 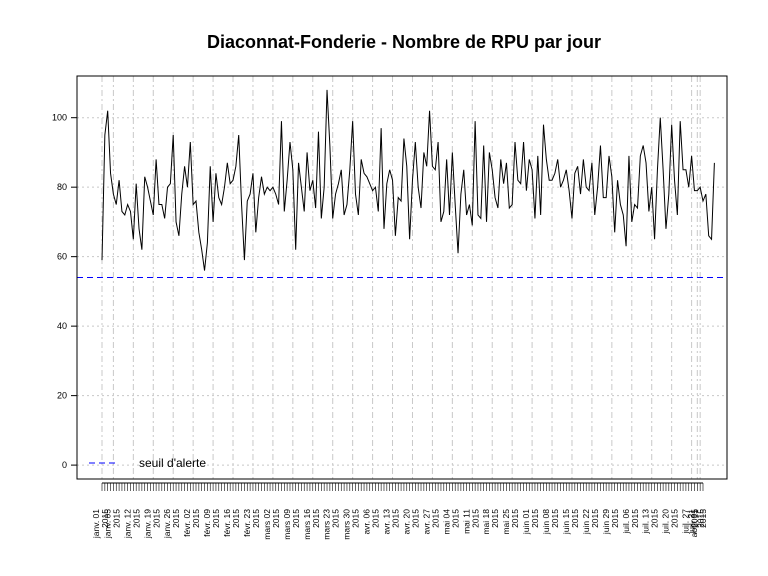 What do you see at coordinates (167, 524) in the screenshot?
I see `x-tick-label: janv. 26` at bounding box center [167, 524].